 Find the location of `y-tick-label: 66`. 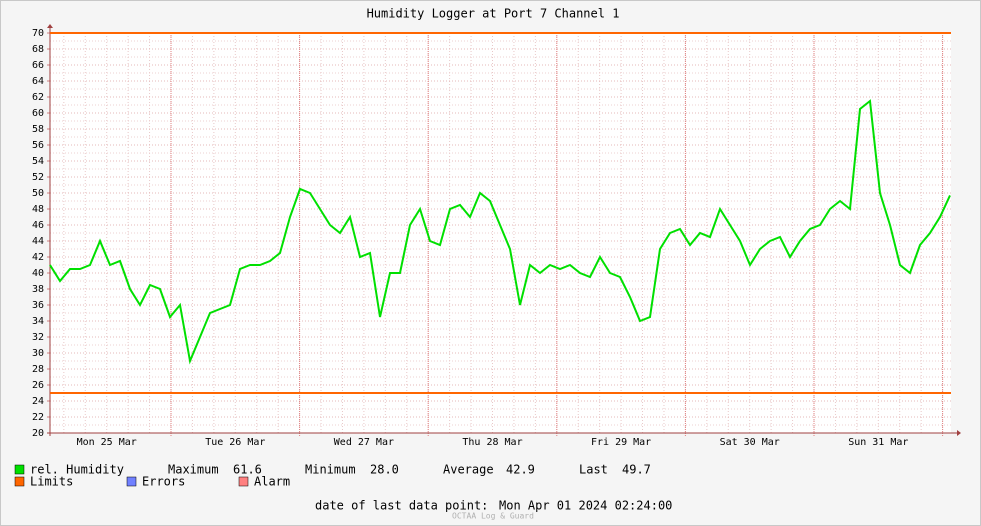

y-tick-label: 66 is located at coordinates (38, 65).